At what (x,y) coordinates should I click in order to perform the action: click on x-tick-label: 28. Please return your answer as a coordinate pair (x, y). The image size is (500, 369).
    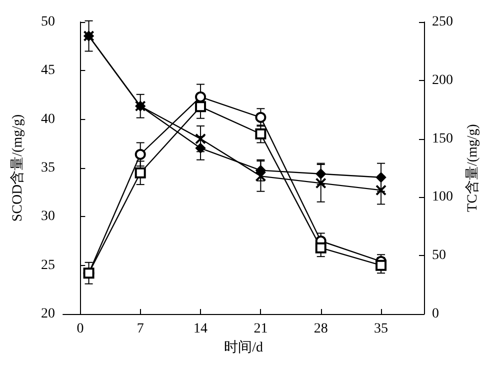
    Looking at the image, I should click on (321, 329).